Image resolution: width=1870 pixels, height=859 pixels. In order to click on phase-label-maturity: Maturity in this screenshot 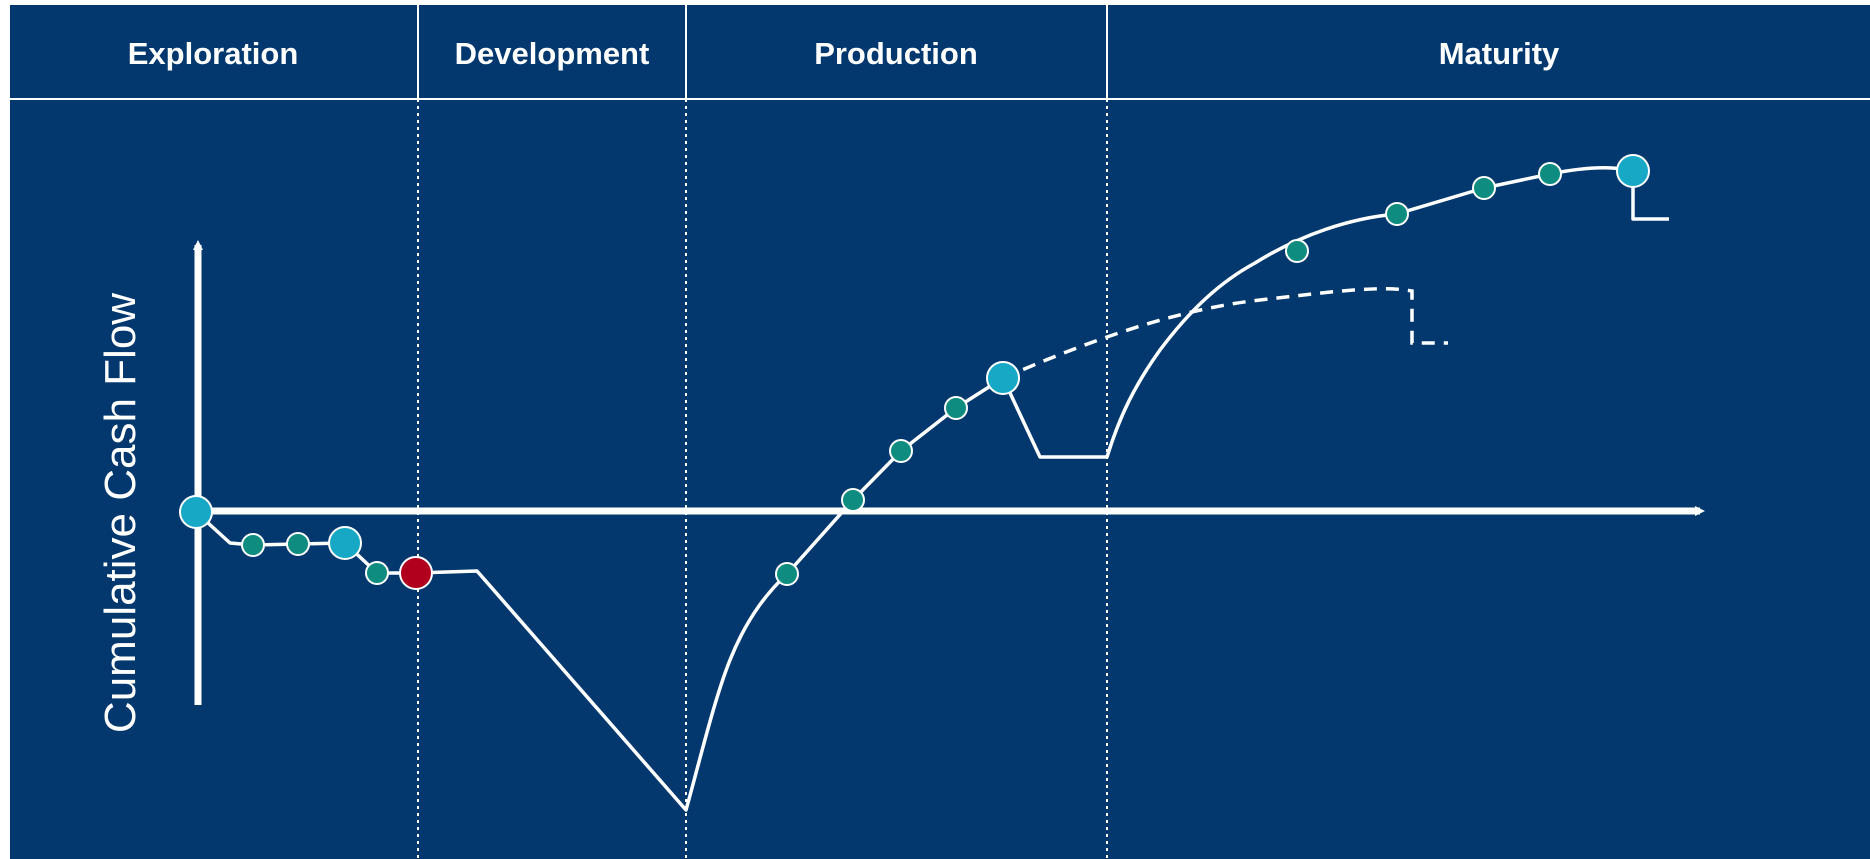, I will do `click(1499, 53)`.